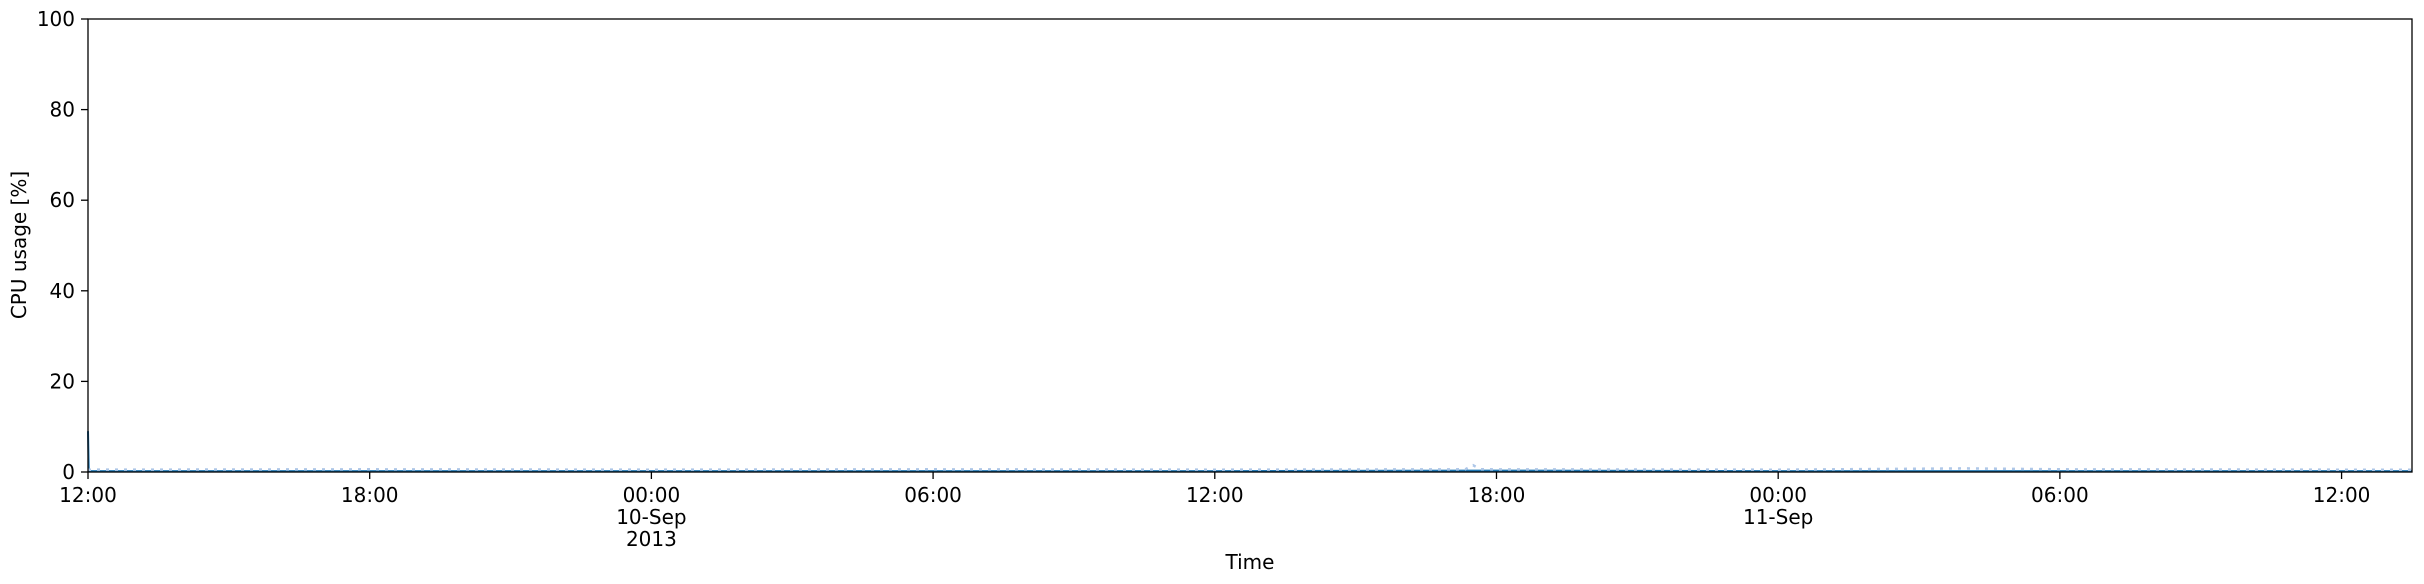 The height and width of the screenshot is (584, 2424). Describe the element at coordinates (56, 19) in the screenshot. I see `y-tick-label: 100` at that location.